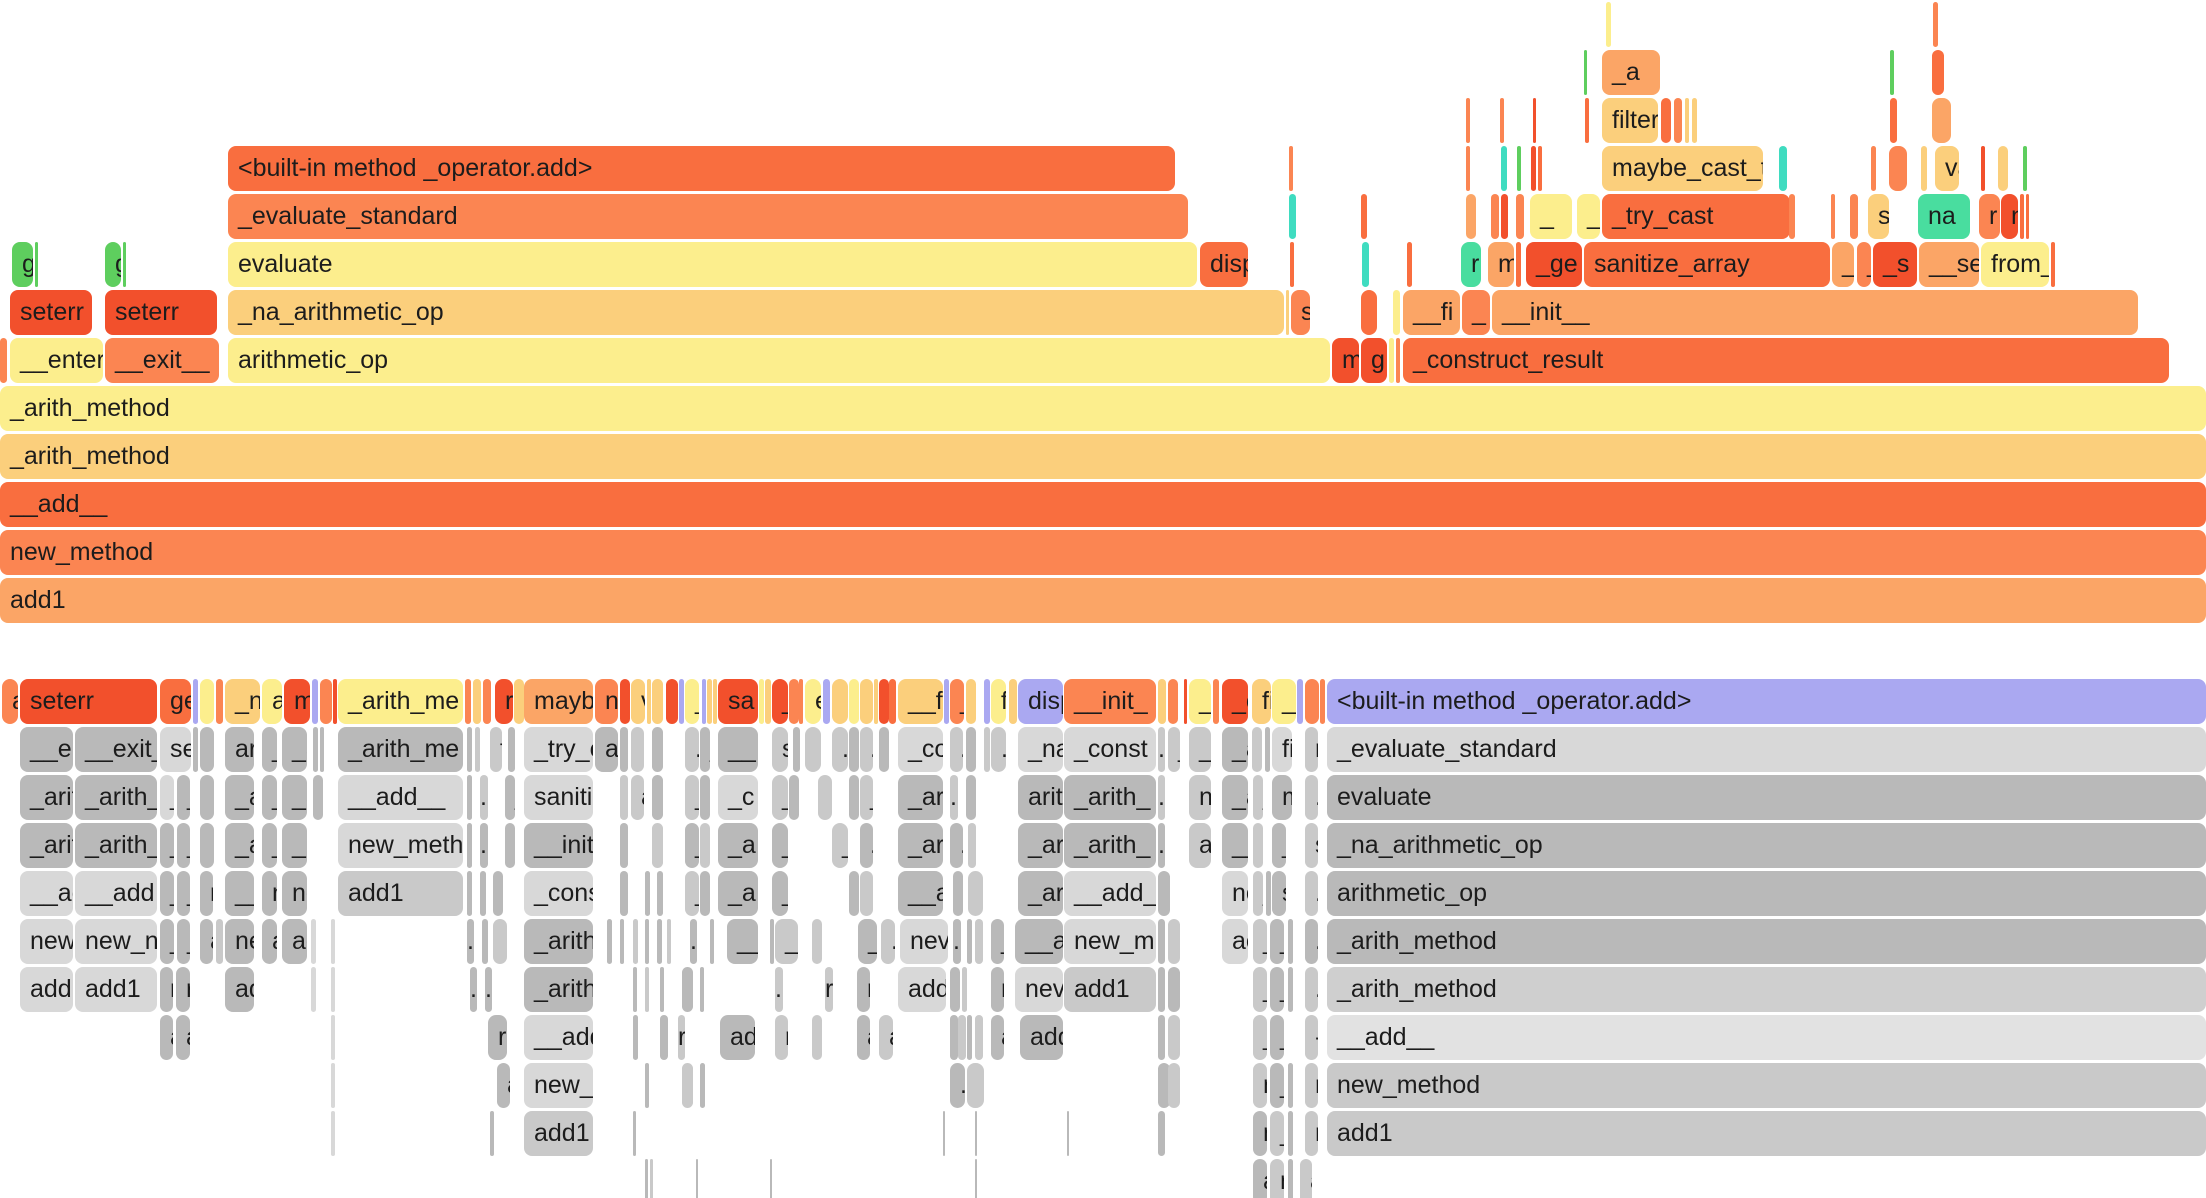 This screenshot has height=1198, width=2206. What do you see at coordinates (116, 749) in the screenshot?
I see `flame-frame: __exit_` at bounding box center [116, 749].